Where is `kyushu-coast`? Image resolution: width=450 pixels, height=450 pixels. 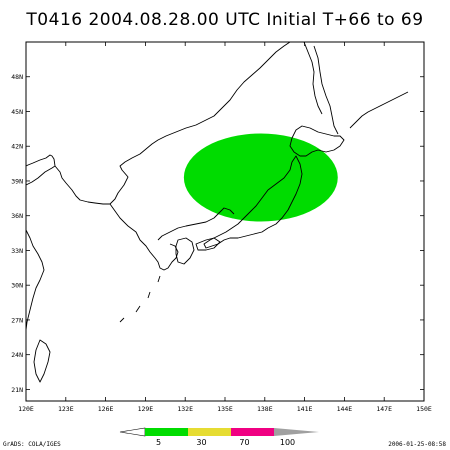
kyushu-coast is located at coordinates (185, 251).